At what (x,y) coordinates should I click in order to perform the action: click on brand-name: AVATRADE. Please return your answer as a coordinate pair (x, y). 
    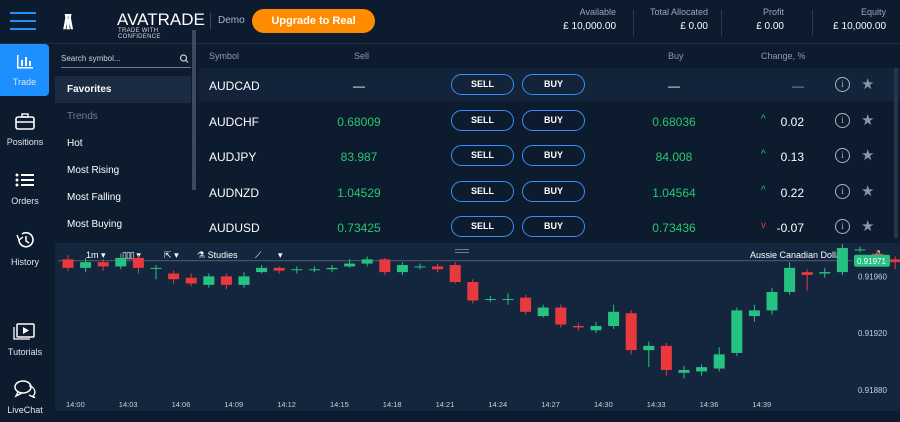
    Looking at the image, I should click on (161, 19).